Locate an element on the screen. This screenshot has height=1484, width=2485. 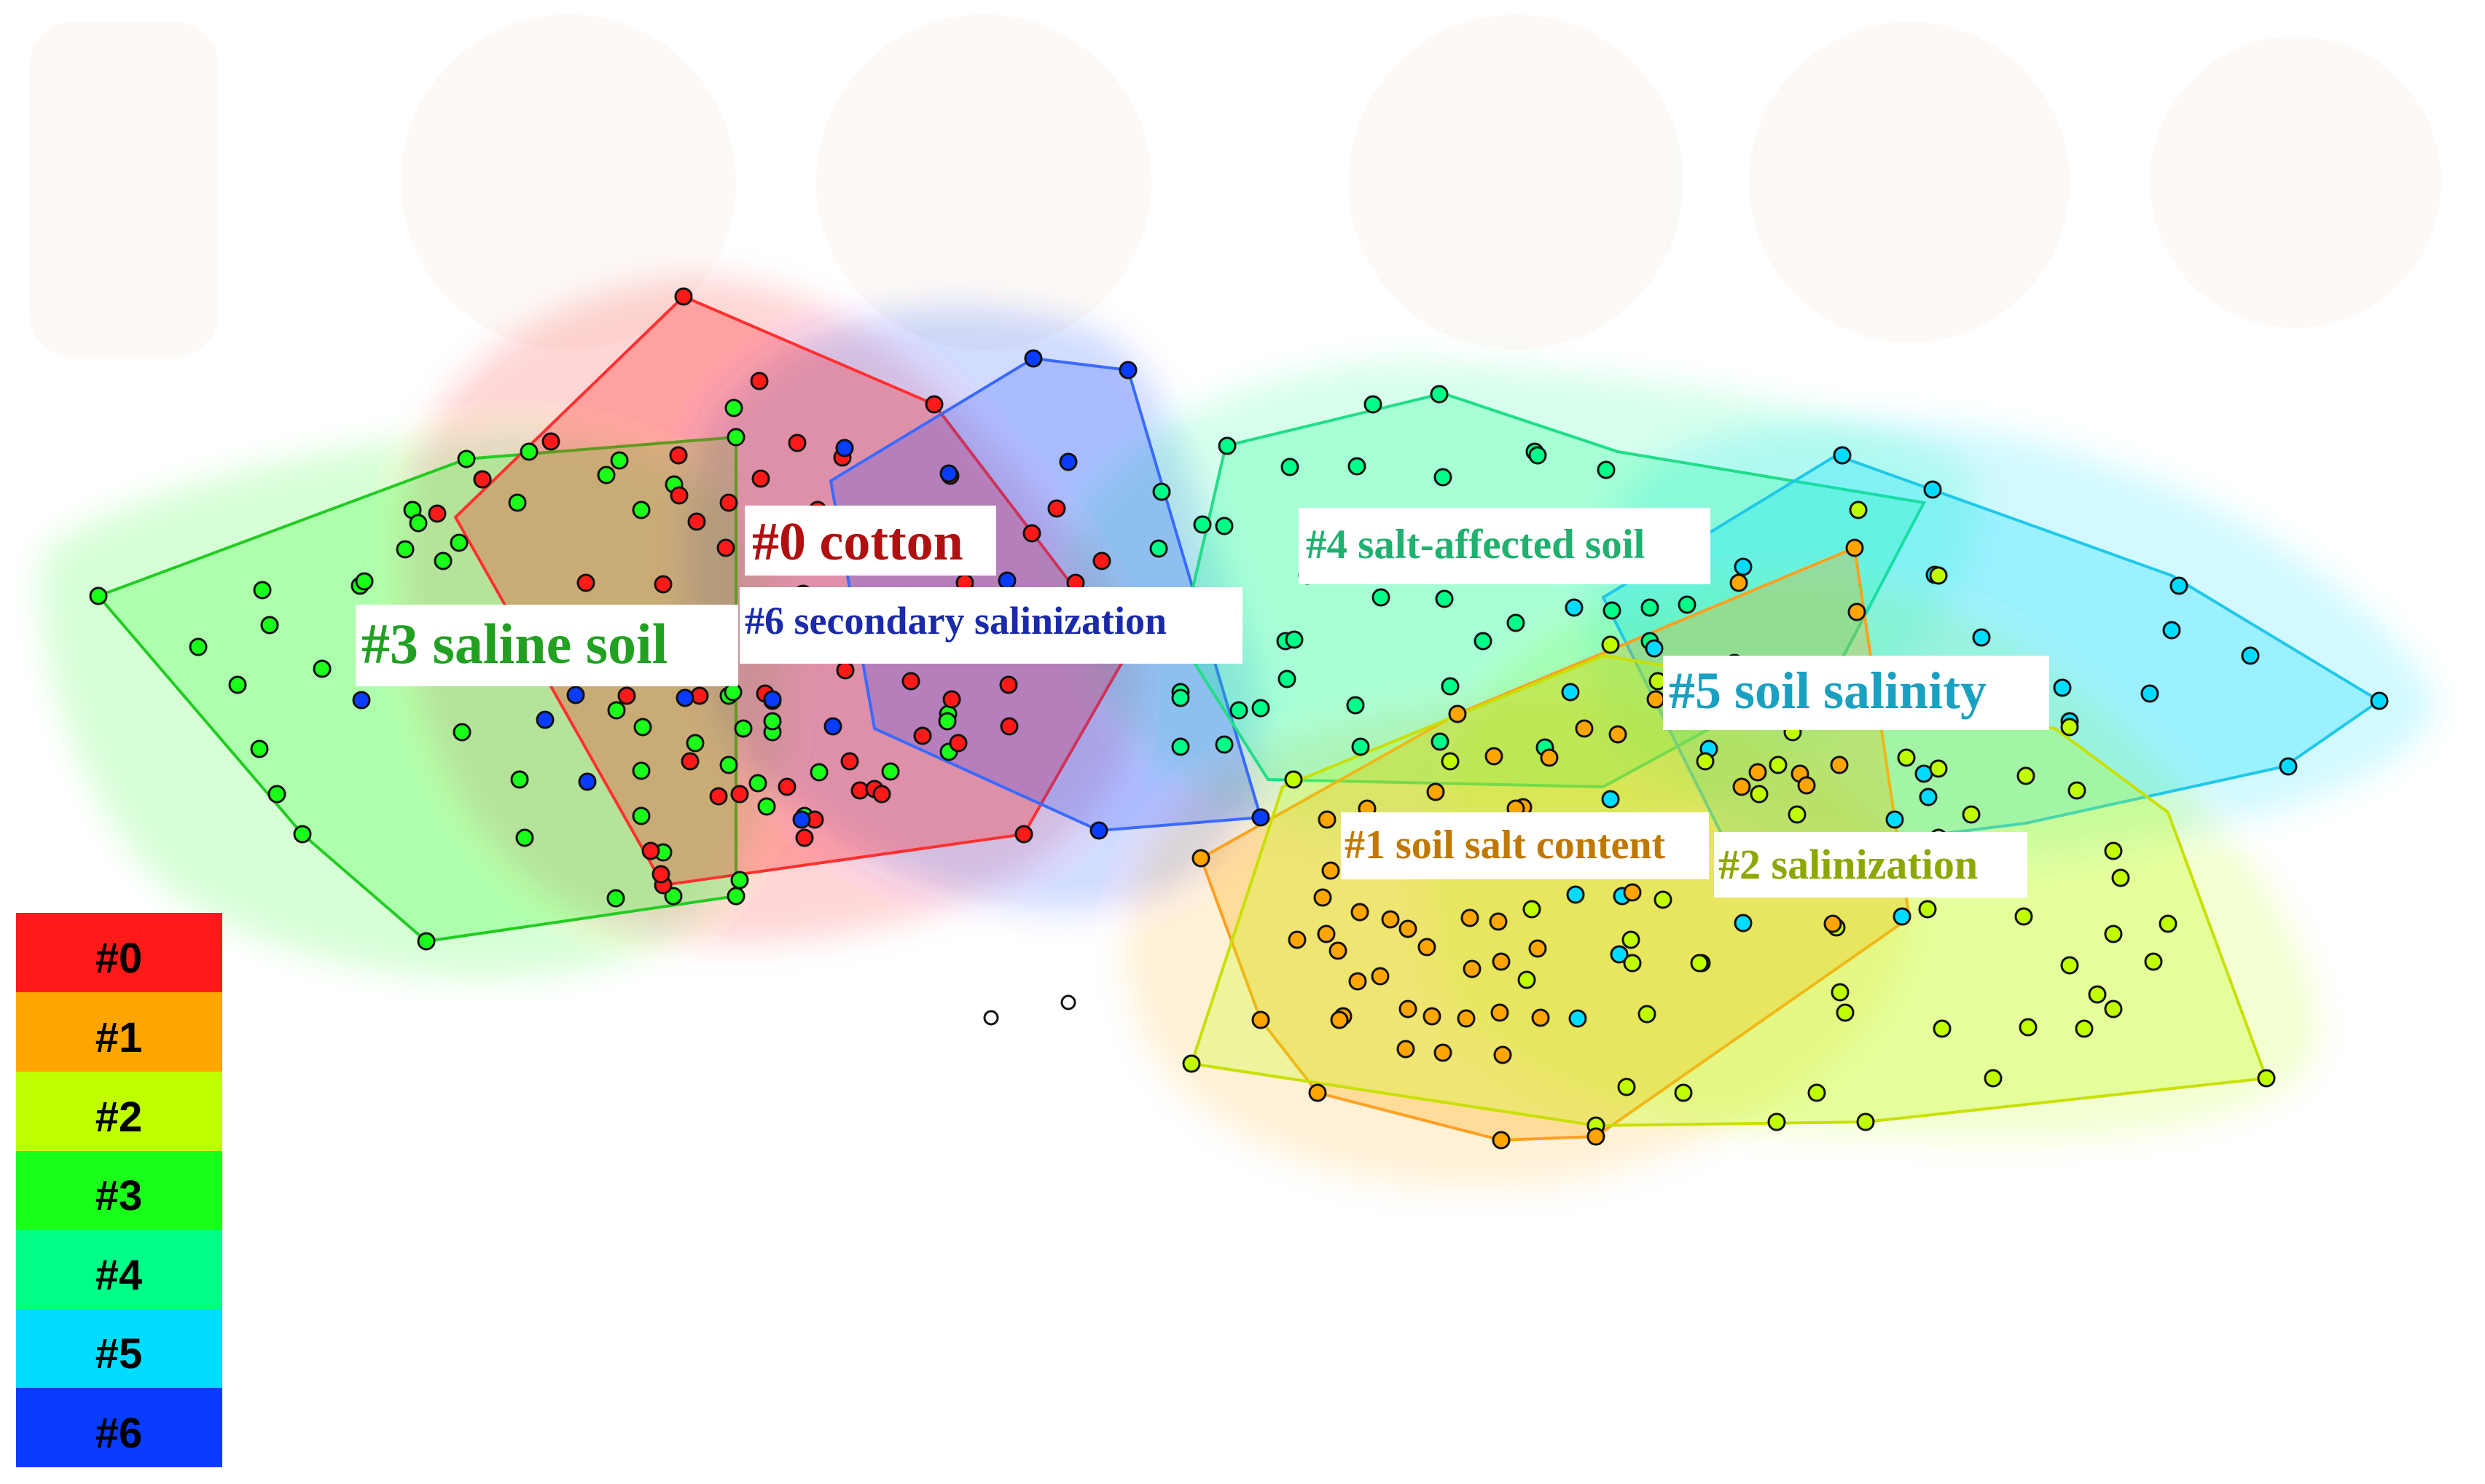
legend-item-1: #1 is located at coordinates (119, 1032).